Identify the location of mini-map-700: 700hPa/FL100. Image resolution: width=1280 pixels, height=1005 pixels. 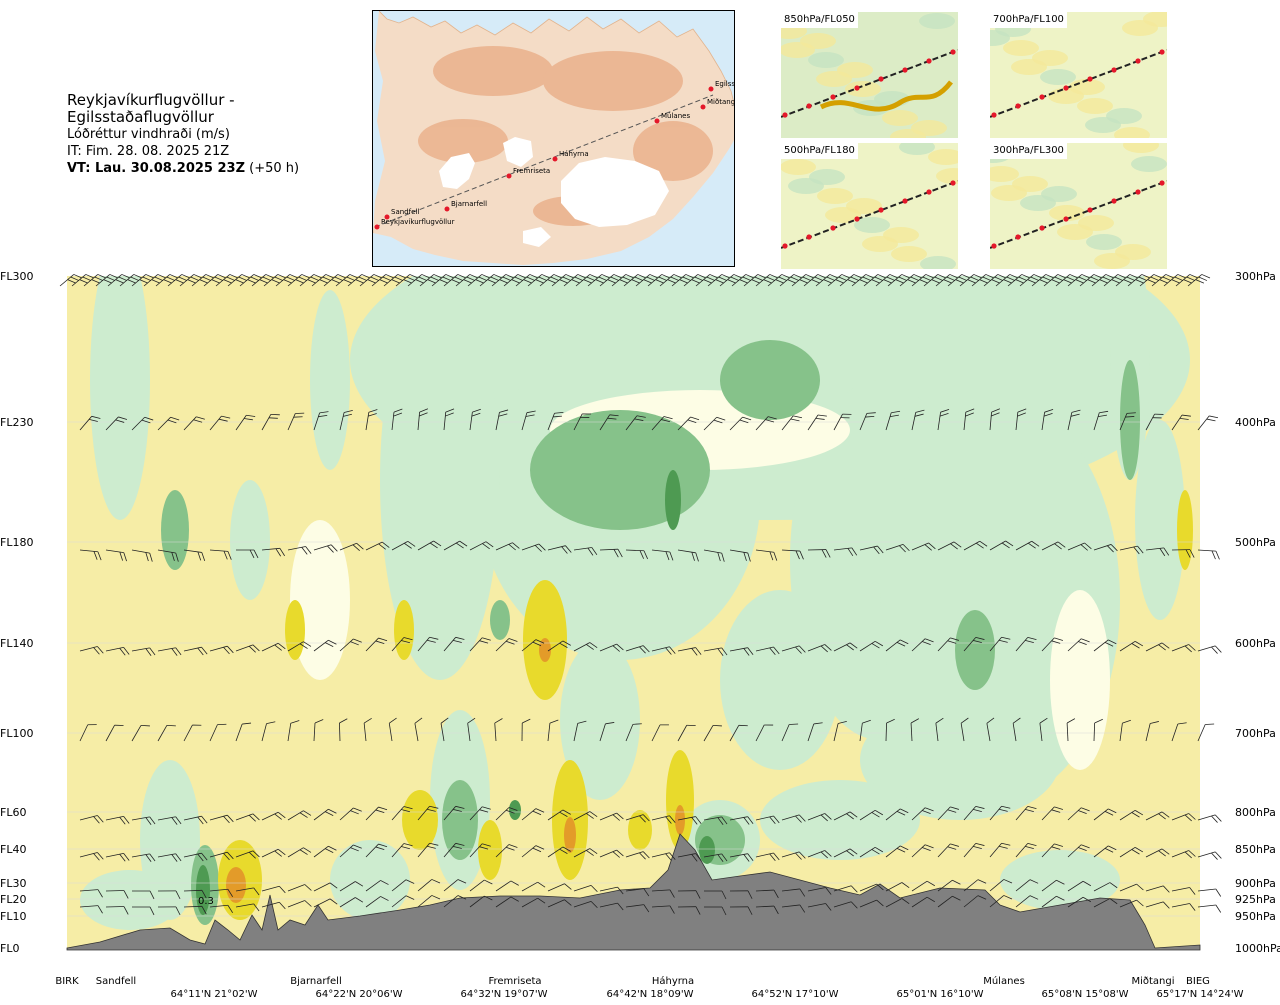
(1078, 75).